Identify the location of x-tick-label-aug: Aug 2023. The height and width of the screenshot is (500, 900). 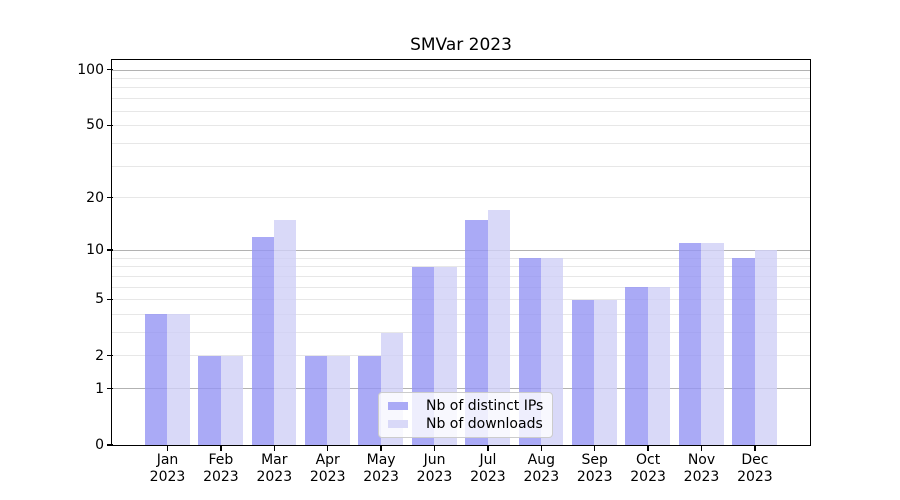
(541, 469).